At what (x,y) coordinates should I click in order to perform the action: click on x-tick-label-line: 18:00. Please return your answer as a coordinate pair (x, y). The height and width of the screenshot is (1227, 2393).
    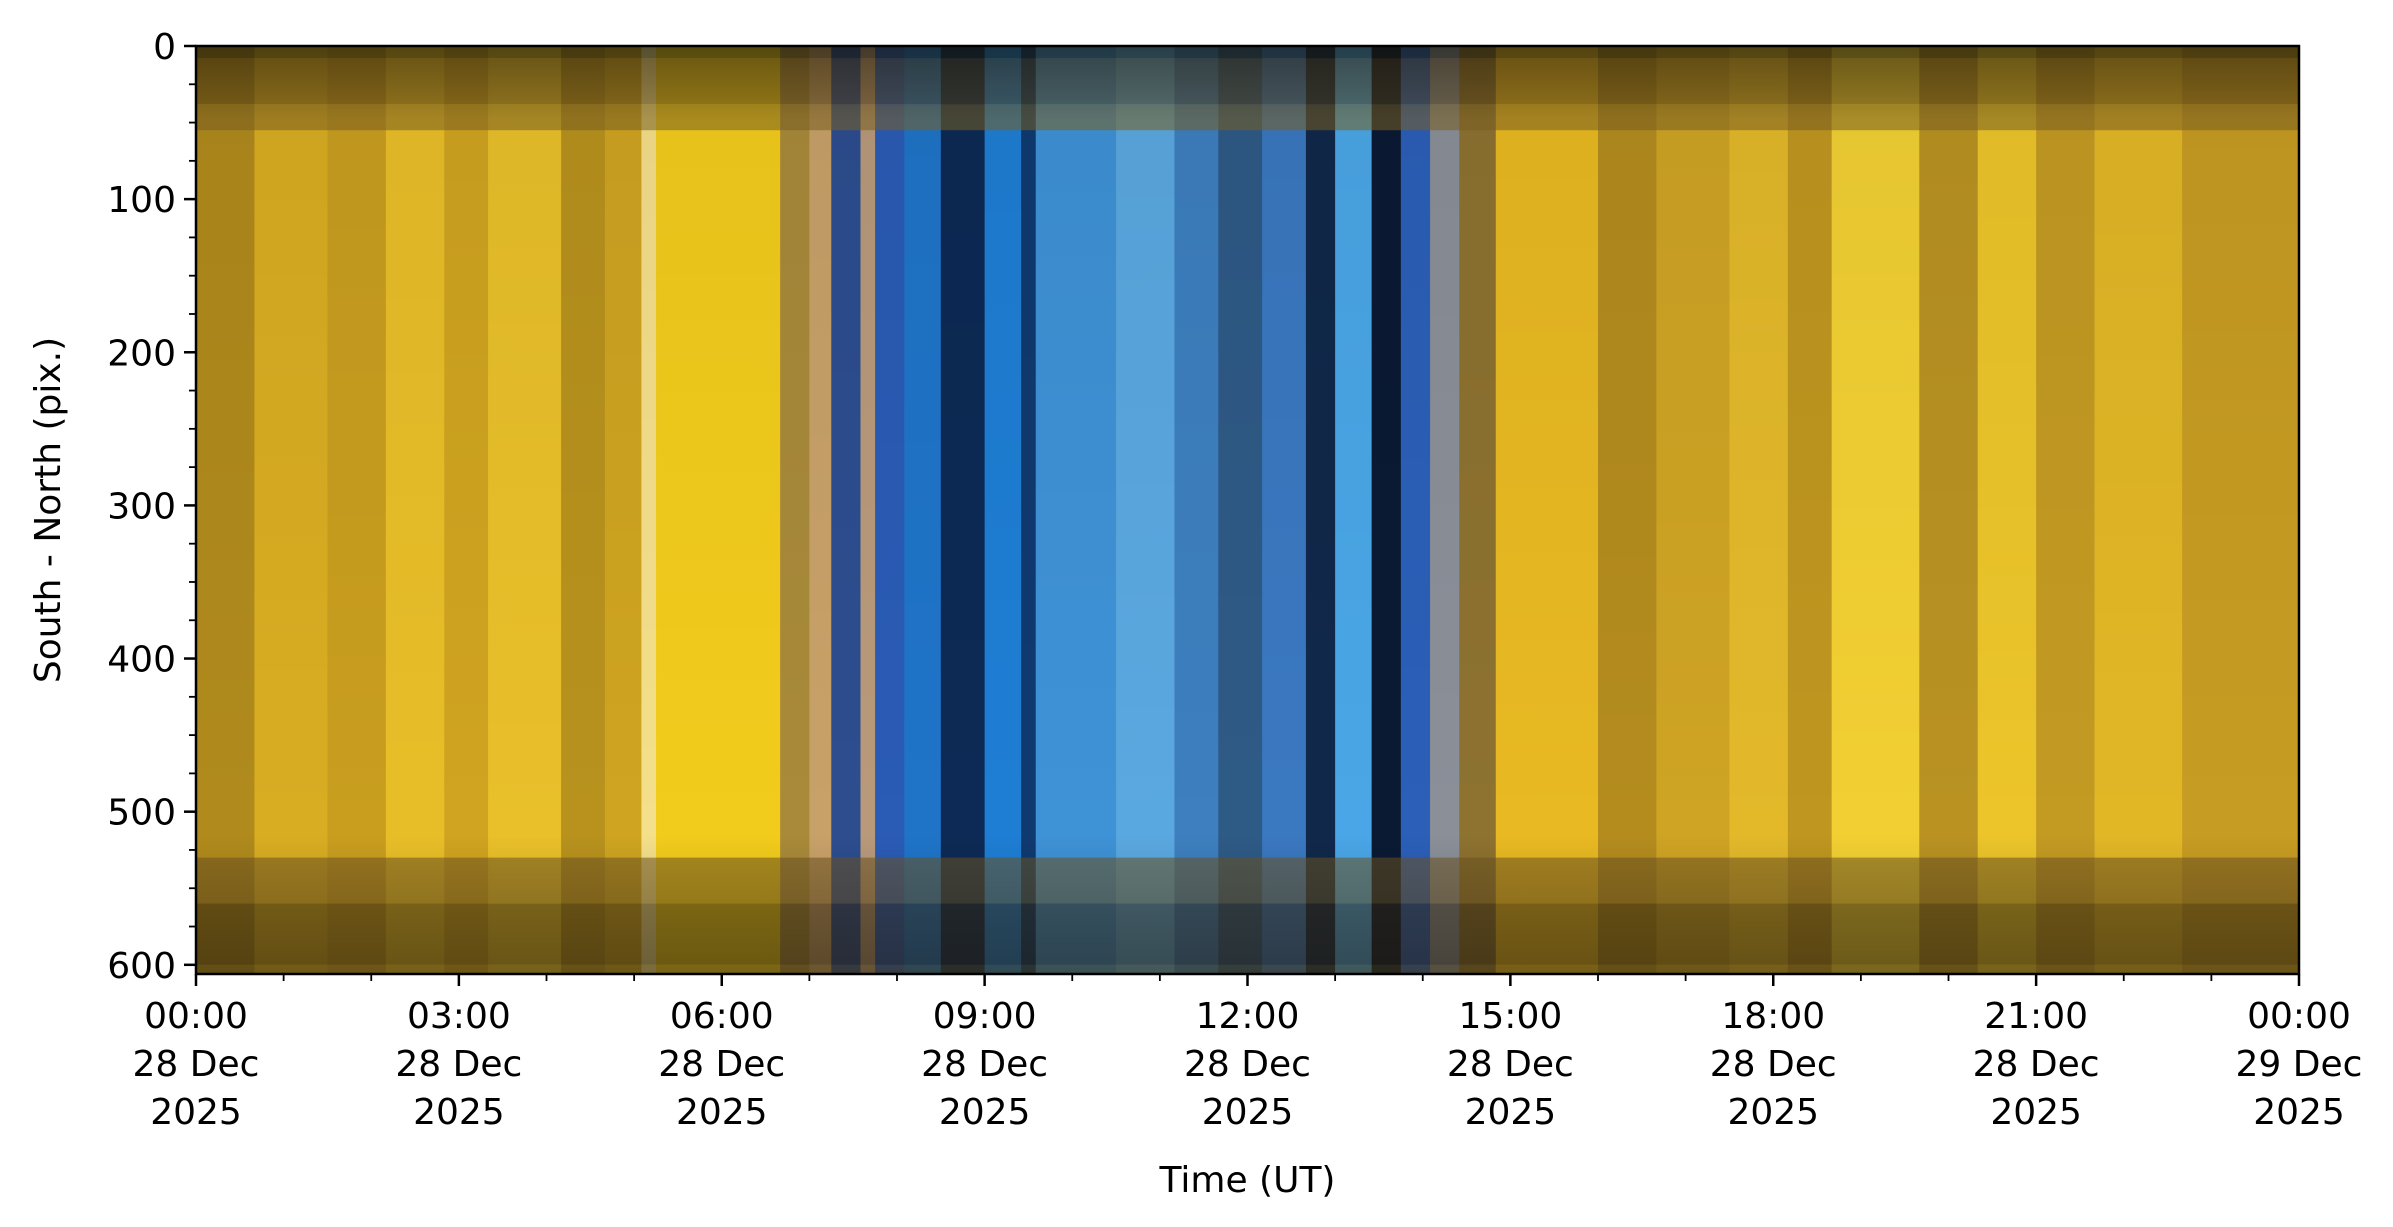
    Looking at the image, I should click on (1773, 1016).